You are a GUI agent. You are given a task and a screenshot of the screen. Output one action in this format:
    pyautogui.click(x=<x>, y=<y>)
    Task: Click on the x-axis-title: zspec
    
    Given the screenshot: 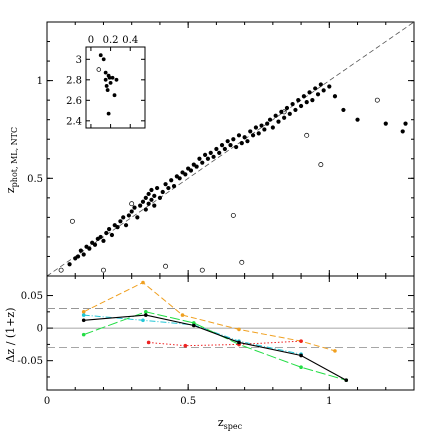 What is the action you would take?
    pyautogui.click(x=230, y=423)
    